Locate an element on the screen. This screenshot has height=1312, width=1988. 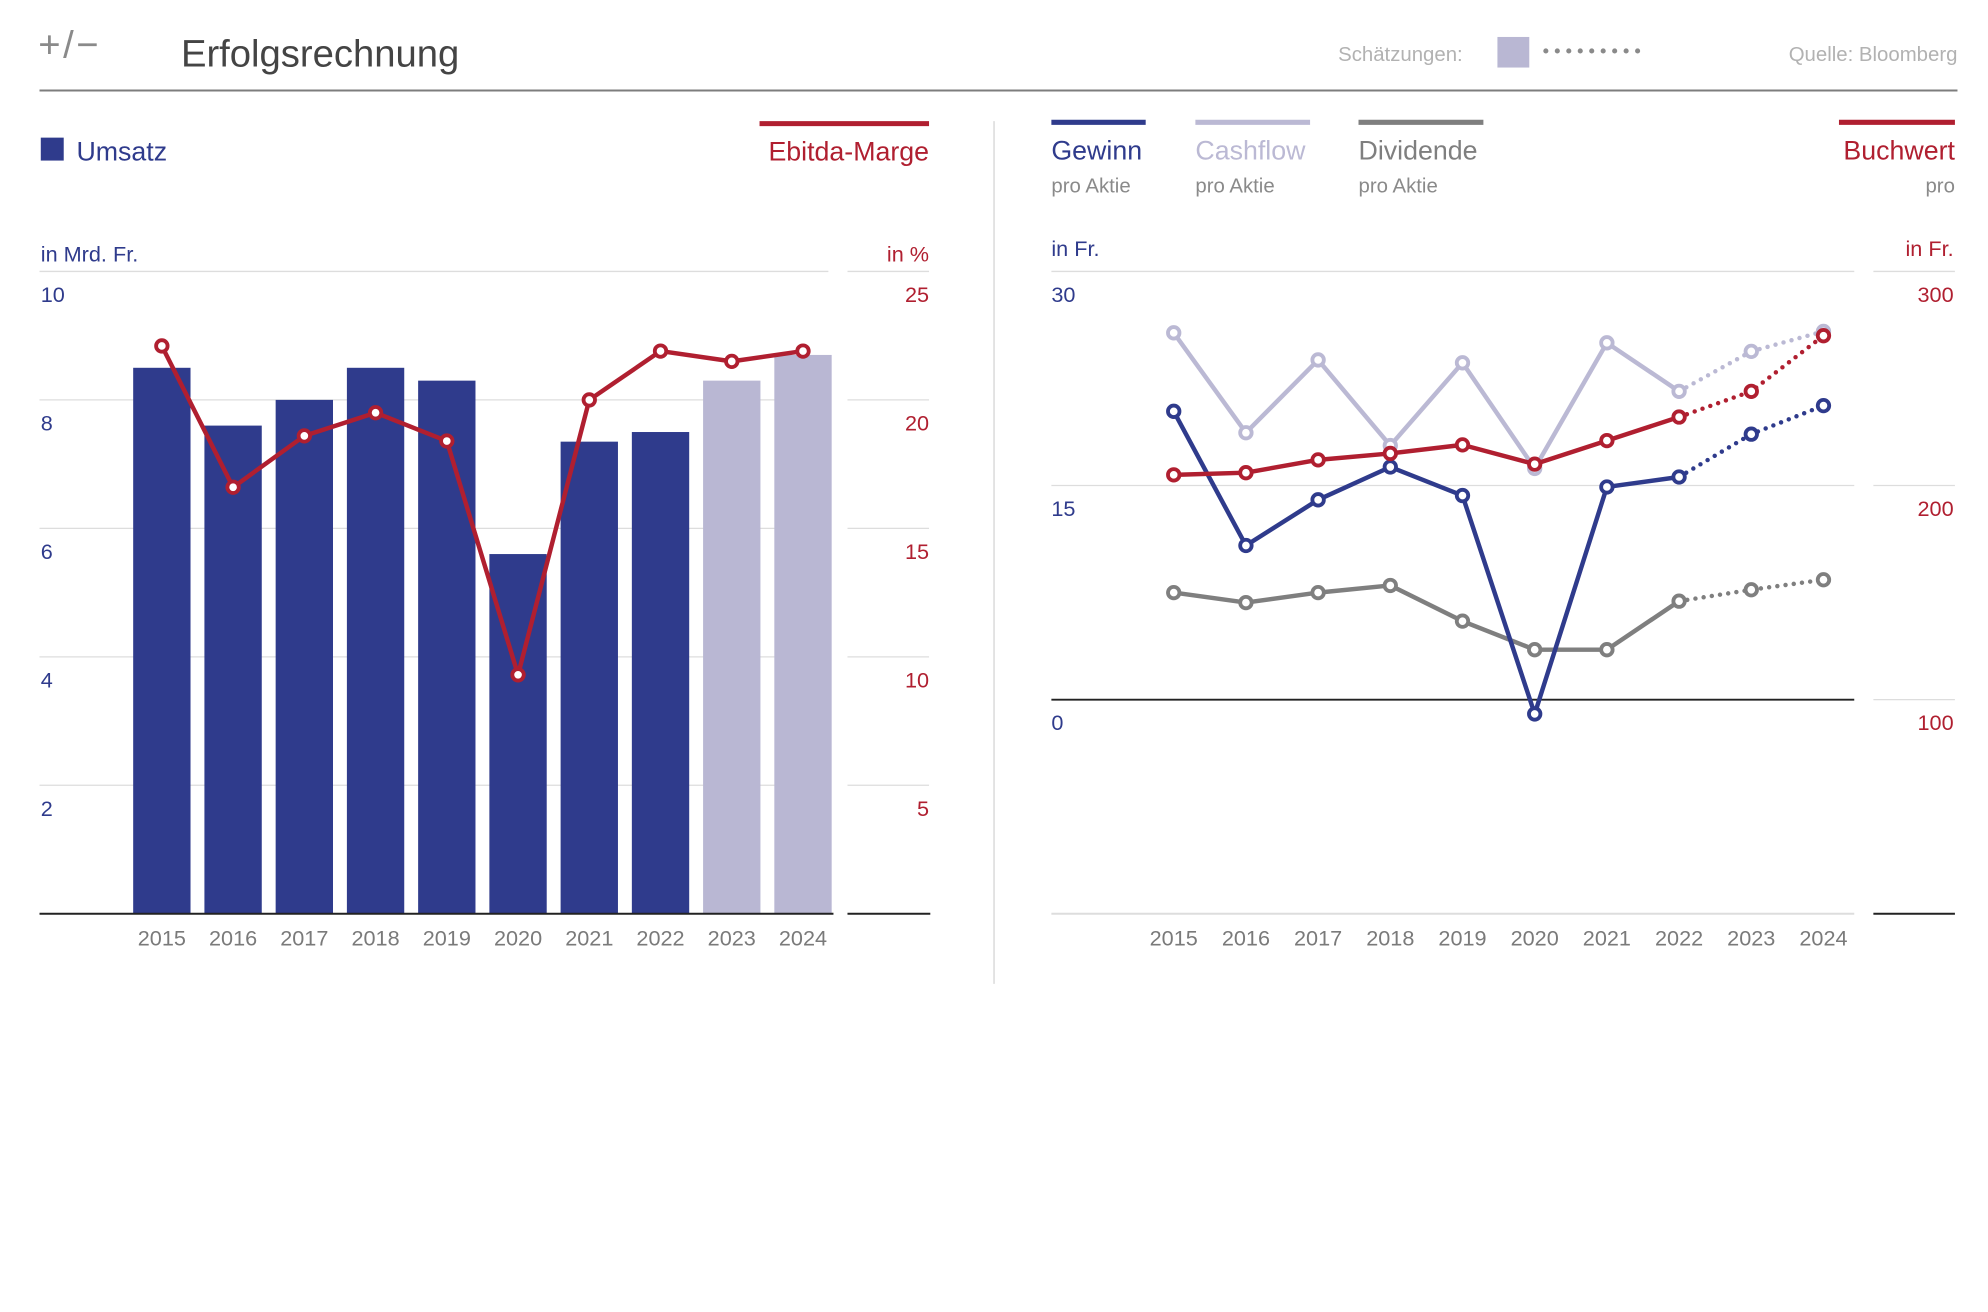
right-tick-label: 25 is located at coordinates (917, 294).